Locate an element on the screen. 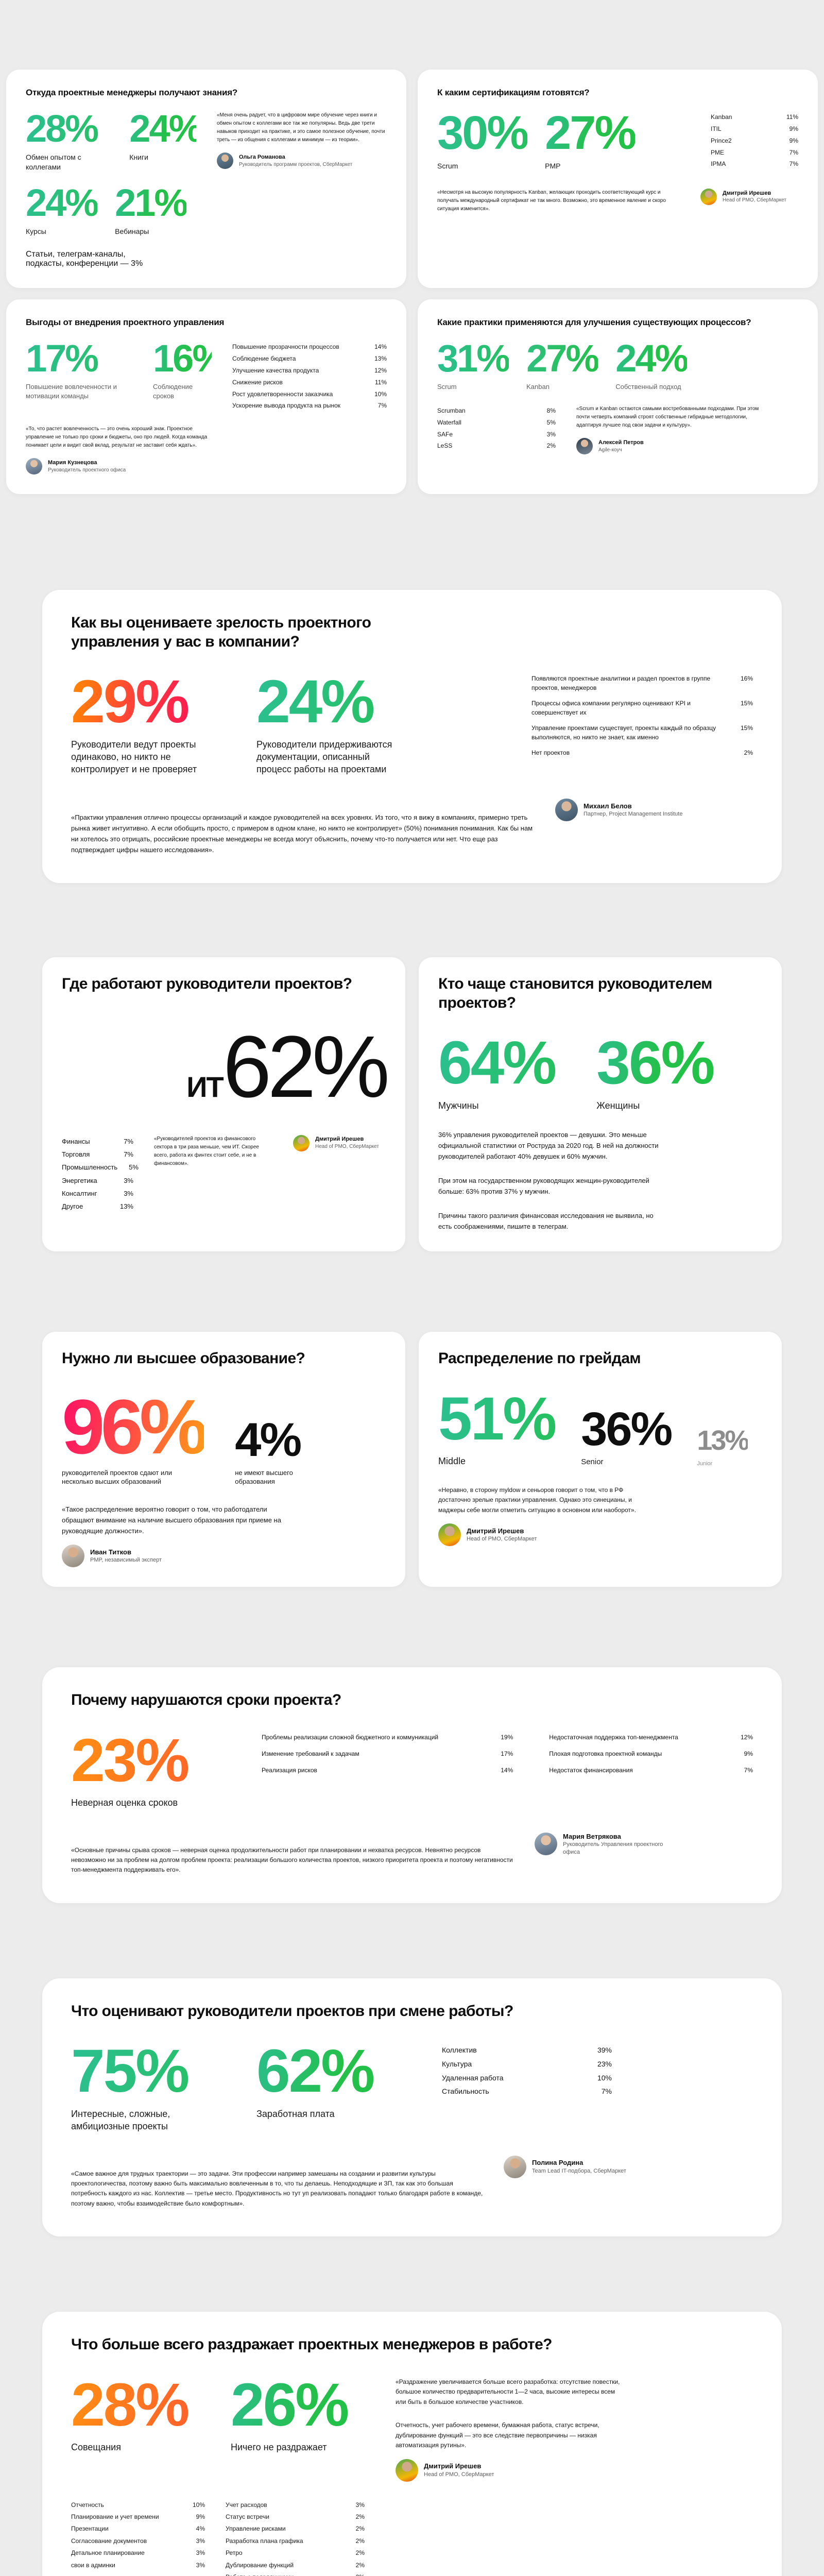  list-label: Реализация рисков is located at coordinates (289, 1770).